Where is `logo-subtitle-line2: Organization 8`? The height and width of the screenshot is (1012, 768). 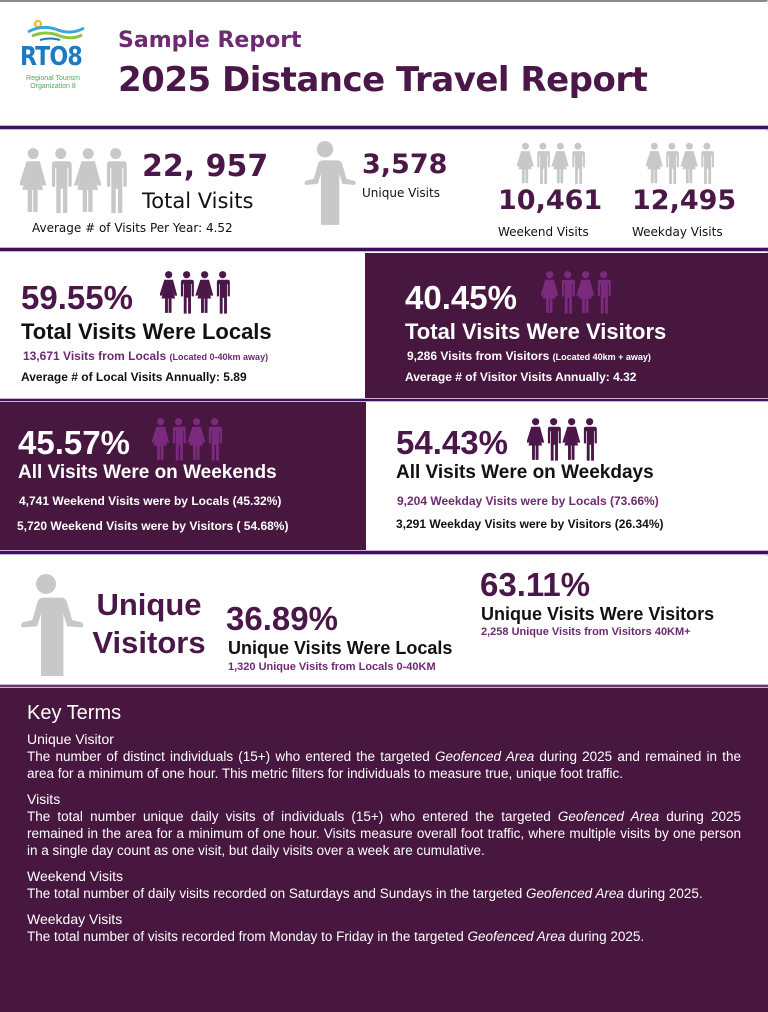
logo-subtitle-line2: Organization 8 is located at coordinates (53, 86).